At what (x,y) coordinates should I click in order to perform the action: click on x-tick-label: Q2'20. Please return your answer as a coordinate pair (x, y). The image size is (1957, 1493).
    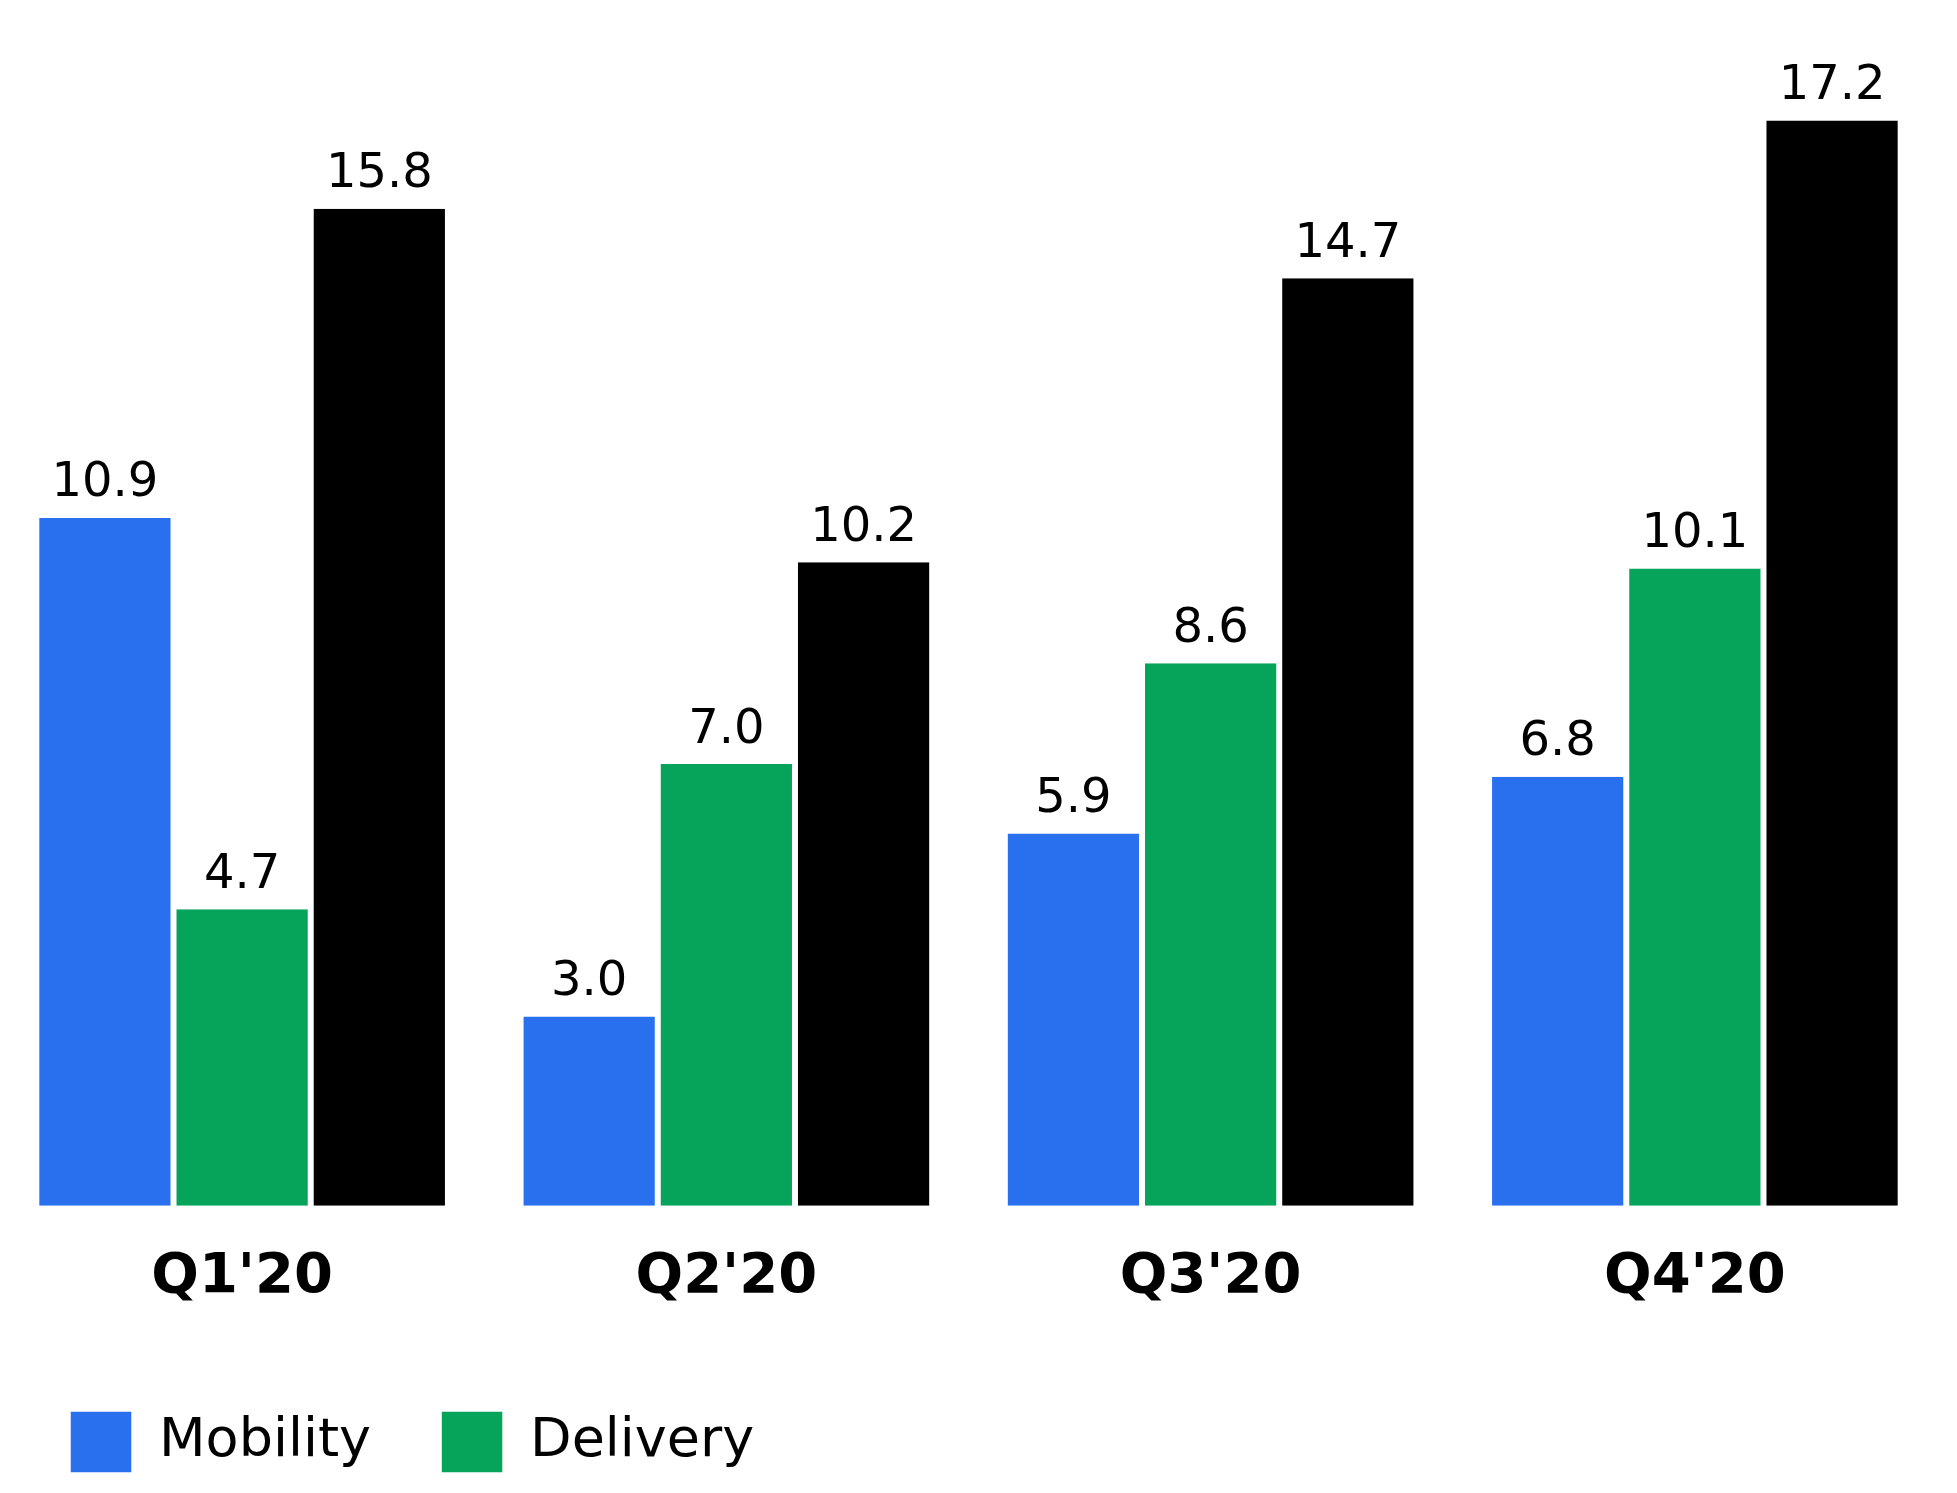
    Looking at the image, I should click on (726, 1272).